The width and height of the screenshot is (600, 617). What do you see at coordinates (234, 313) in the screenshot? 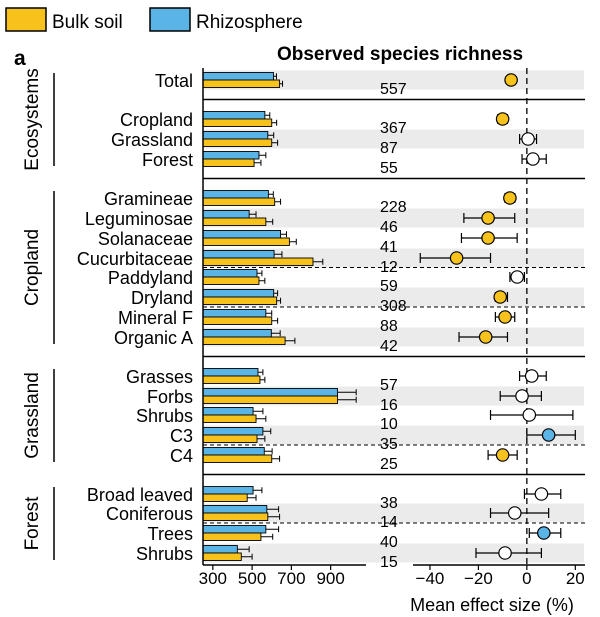
I see `bar-rhizosphere-mineral-f` at bounding box center [234, 313].